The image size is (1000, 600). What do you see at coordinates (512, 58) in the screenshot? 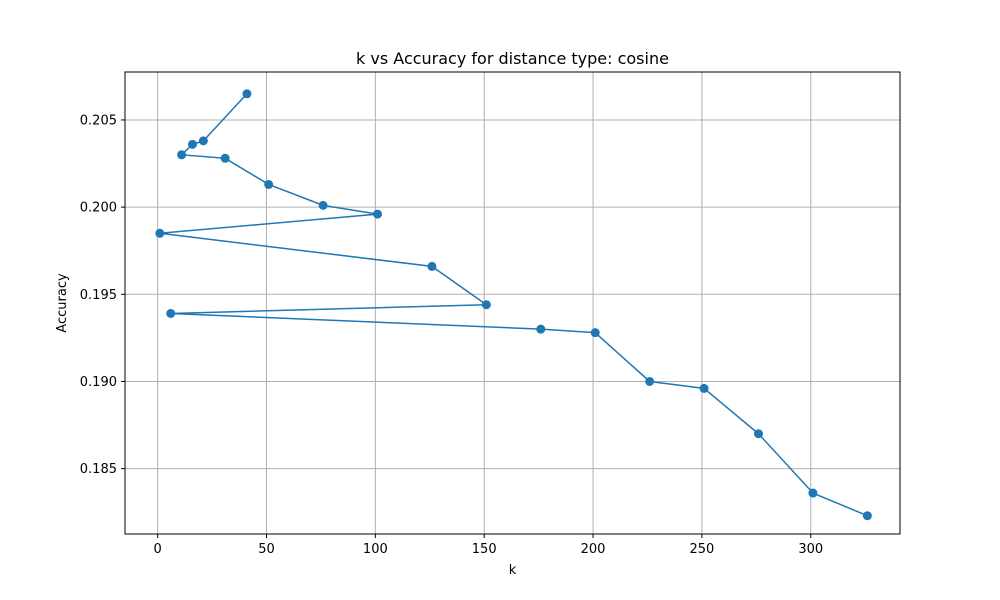
I see `chart-title: k vs Accuracy for distance type: cosine` at bounding box center [512, 58].